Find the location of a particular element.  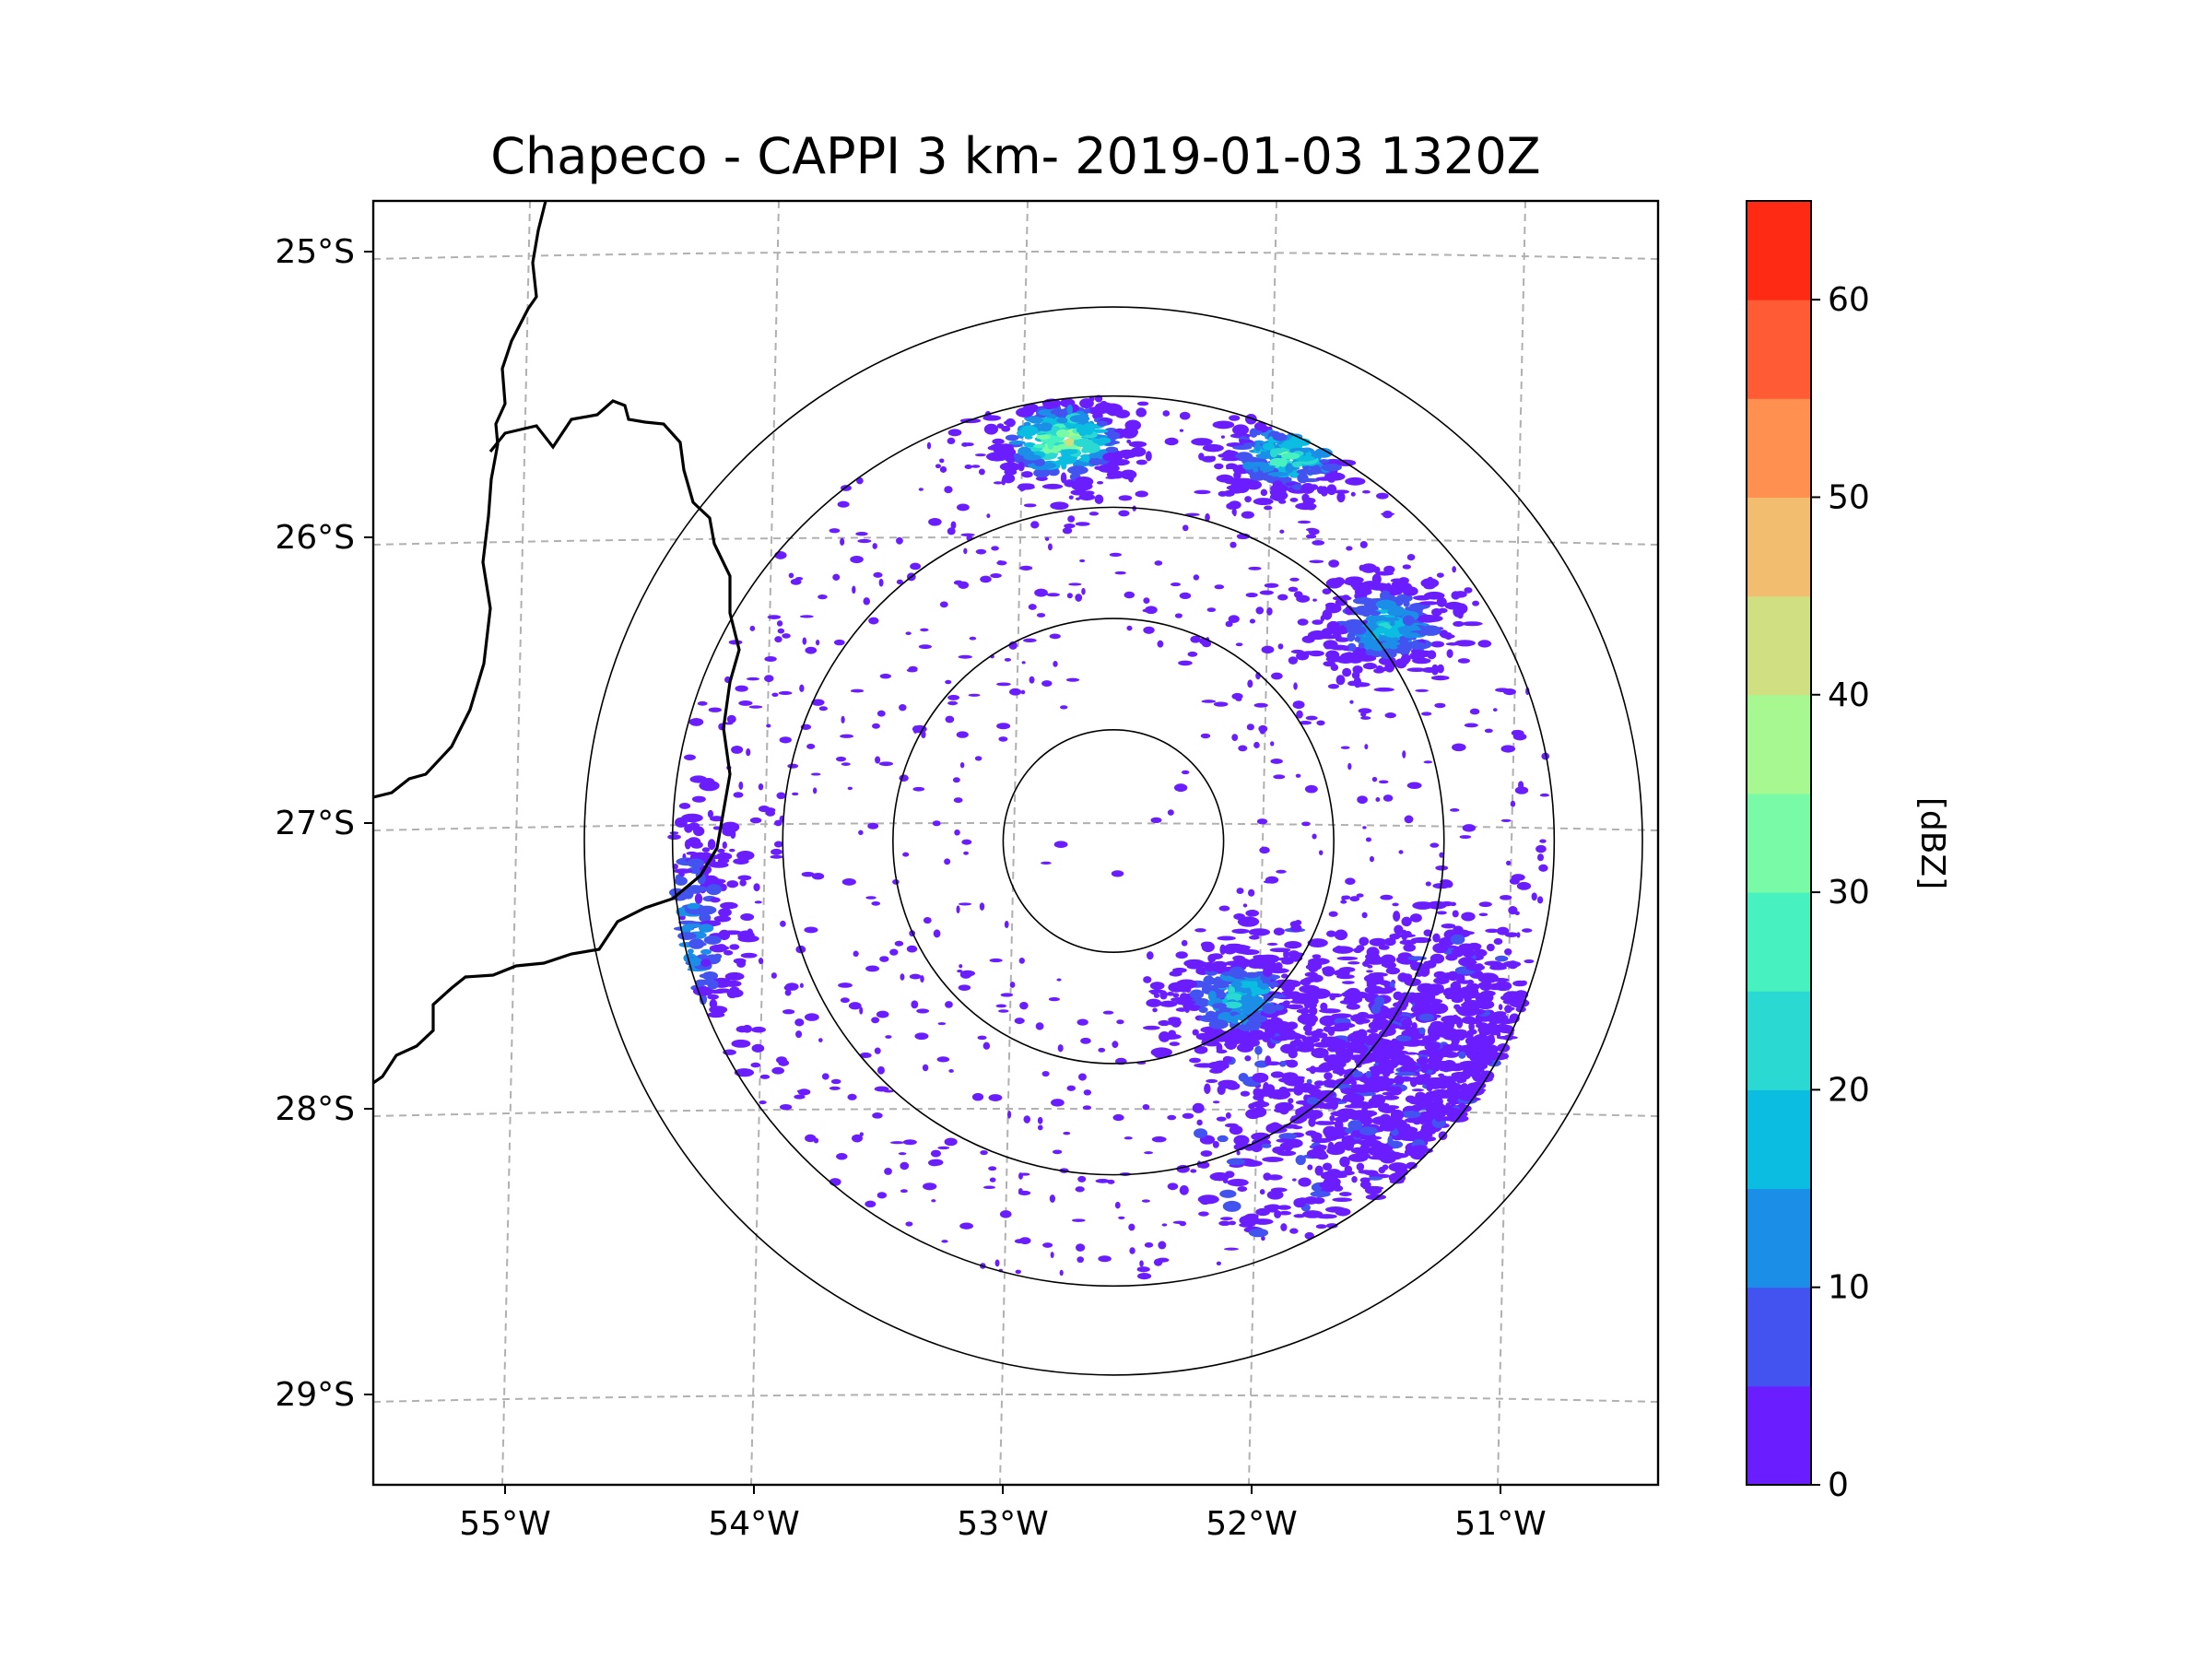

x-tick-label-3: 52°W is located at coordinates (1251, 1524).